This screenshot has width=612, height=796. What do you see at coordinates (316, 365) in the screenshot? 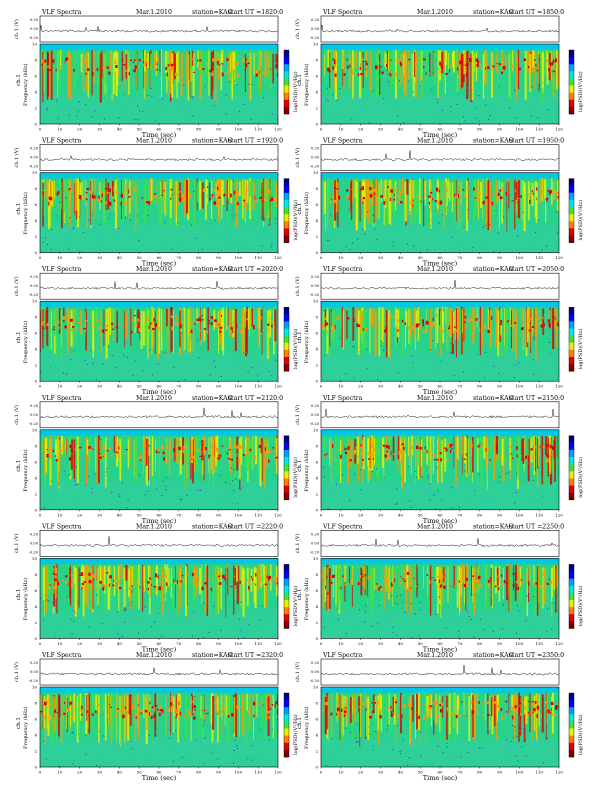
I see `freq-tick-label: 2` at bounding box center [316, 365].